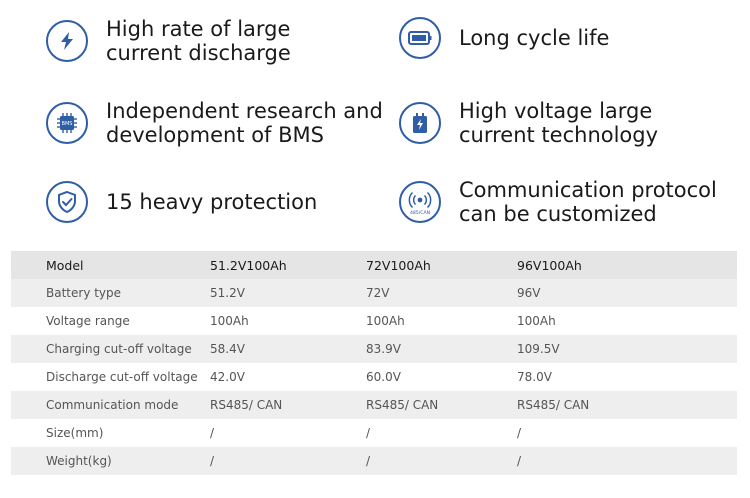 Image resolution: width=750 pixels, height=498 pixels. What do you see at coordinates (198, 41) in the screenshot?
I see `feature-text: High rate of large current discharge` at bounding box center [198, 41].